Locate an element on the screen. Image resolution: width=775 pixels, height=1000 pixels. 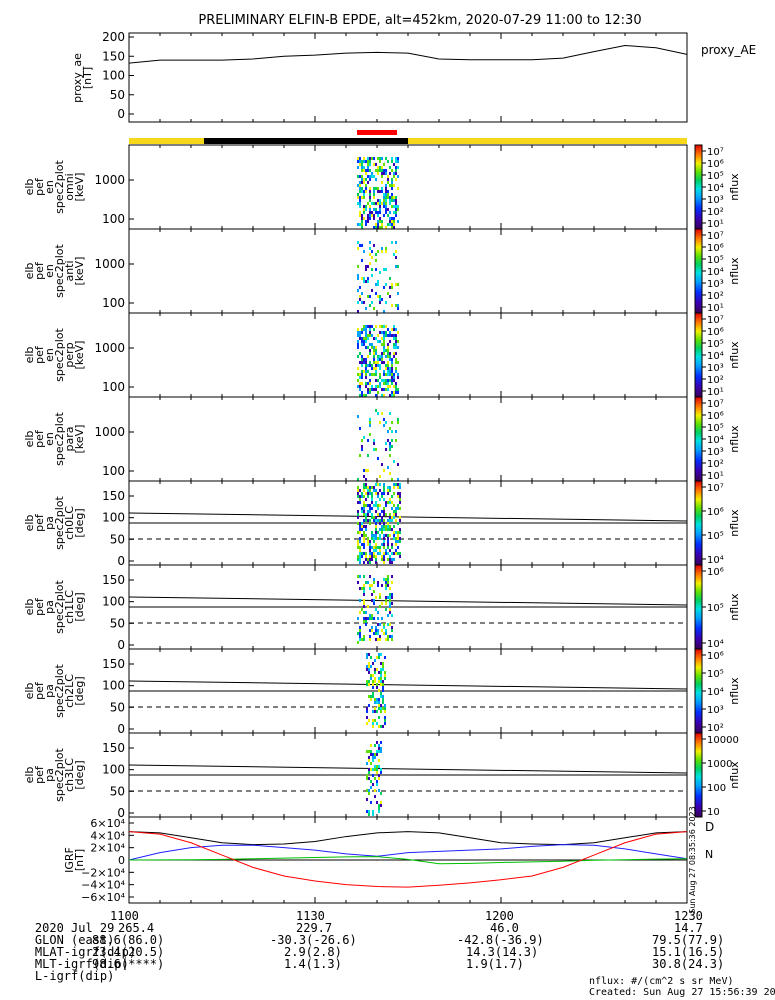
xlabel-row-name: L-igrf(dip) is located at coordinates (74, 976).